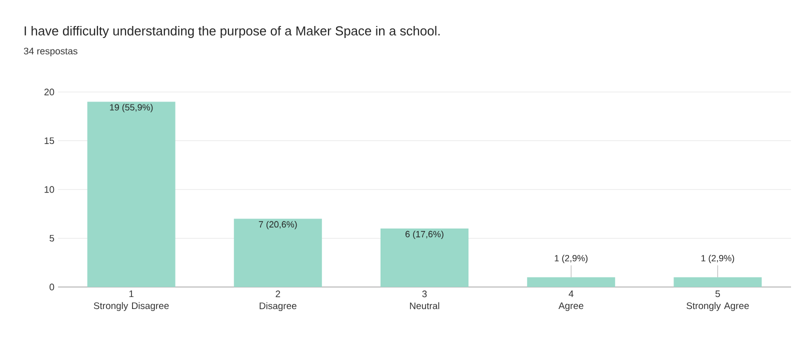 This screenshot has width=800, height=343. I want to click on data-label: 19 (55,9%), so click(131, 108).